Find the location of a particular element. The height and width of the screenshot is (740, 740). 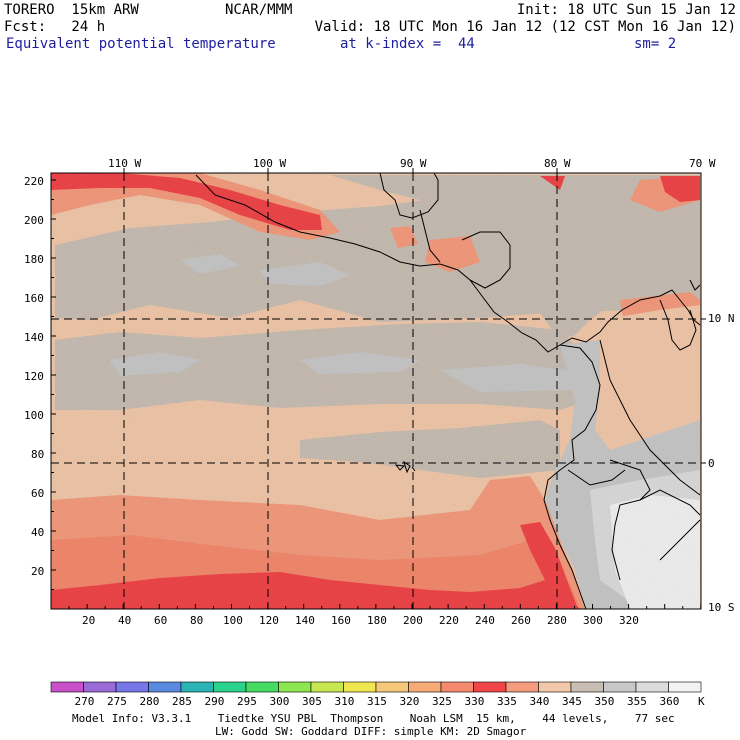

grid-x-label: 240 is located at coordinates (485, 620).